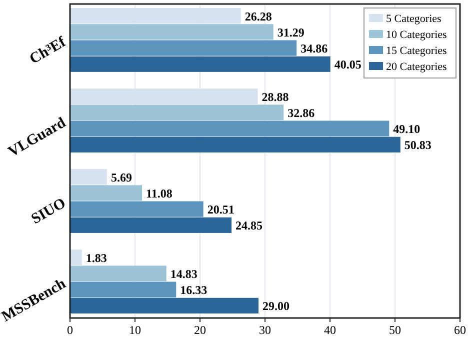 The image size is (469, 344). Describe the element at coordinates (70, 330) in the screenshot. I see `x-tick-label: 0` at that location.